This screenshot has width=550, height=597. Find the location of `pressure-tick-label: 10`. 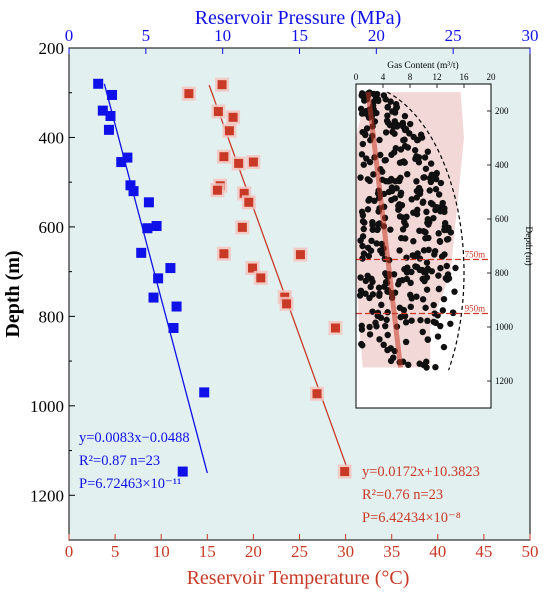

pressure-tick-label: 10 is located at coordinates (222, 35).